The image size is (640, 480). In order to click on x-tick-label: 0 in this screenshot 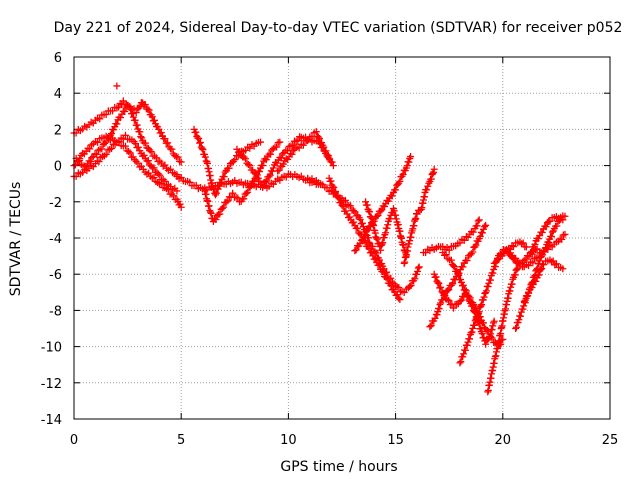, I will do `click(74, 440)`.